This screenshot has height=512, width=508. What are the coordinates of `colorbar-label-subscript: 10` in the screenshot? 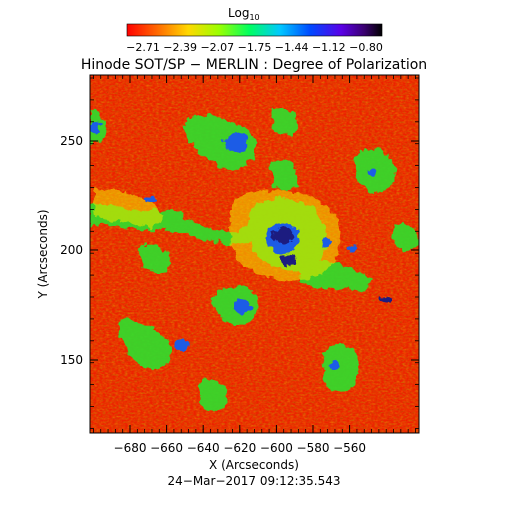 It's located at (254, 17).